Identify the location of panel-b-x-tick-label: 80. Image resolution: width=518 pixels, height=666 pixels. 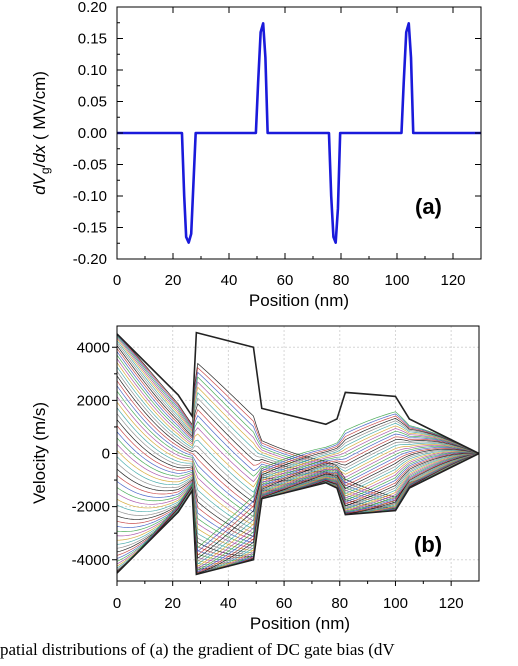
(339, 603).